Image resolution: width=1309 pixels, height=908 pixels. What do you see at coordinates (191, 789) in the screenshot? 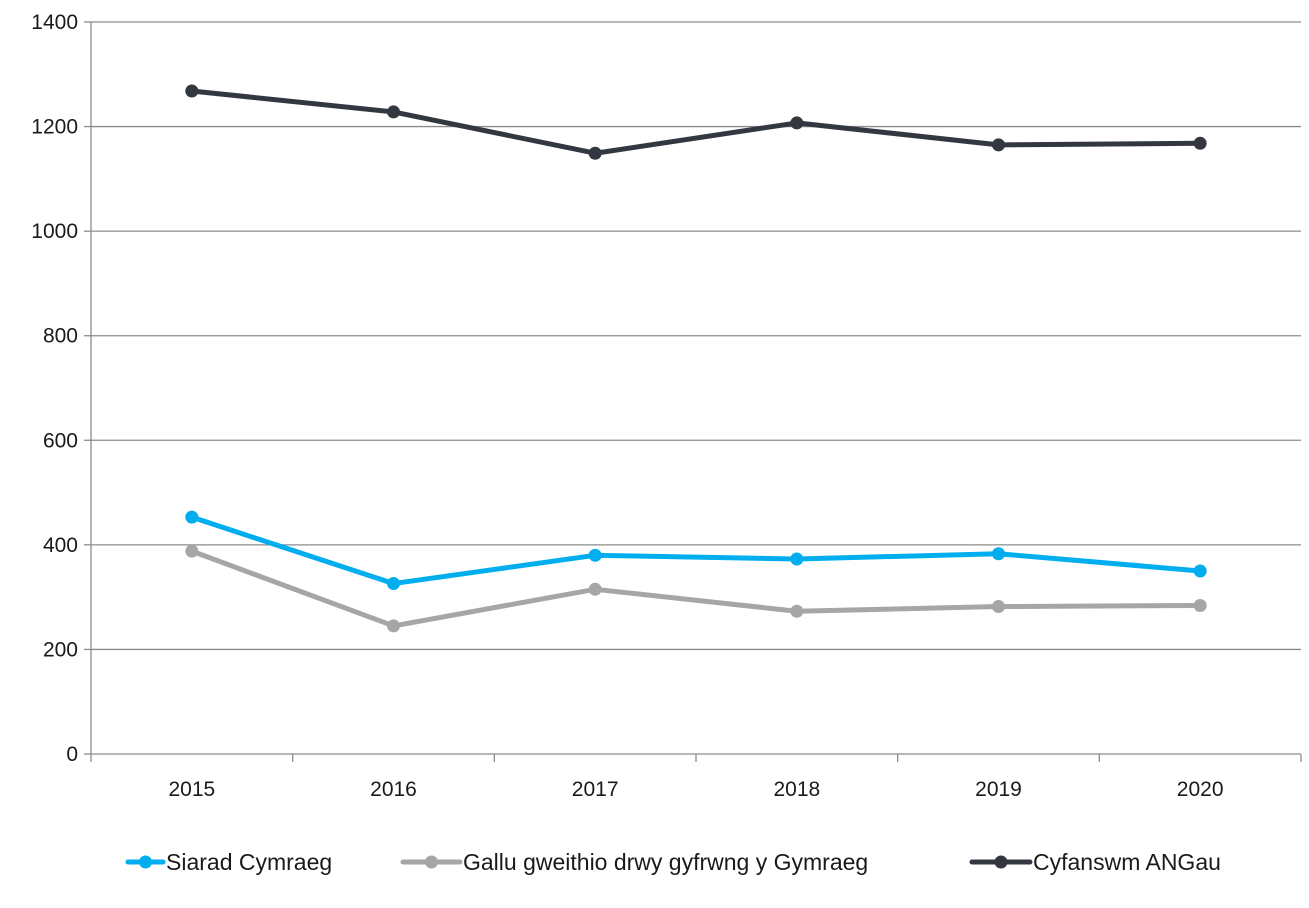
I see `x-tick-label: 2015` at bounding box center [191, 789].